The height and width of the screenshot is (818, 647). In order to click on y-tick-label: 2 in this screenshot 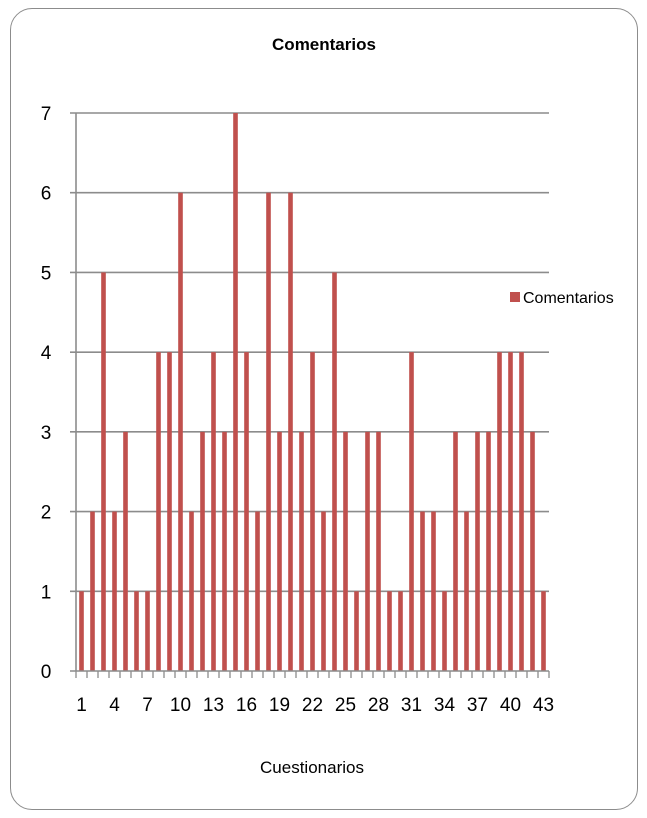, I will do `click(46, 513)`.